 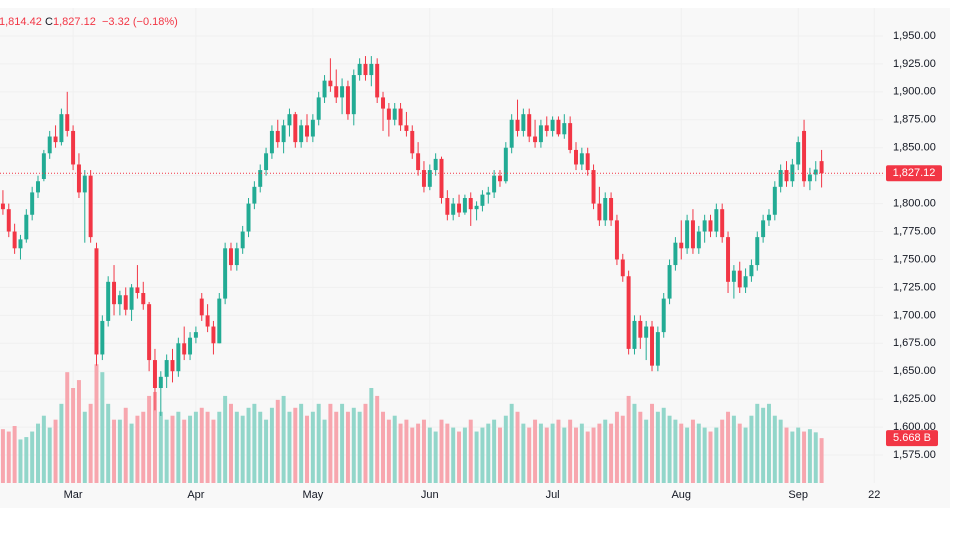 I want to click on y-tick-label: 1,700.00, so click(x=914, y=315).